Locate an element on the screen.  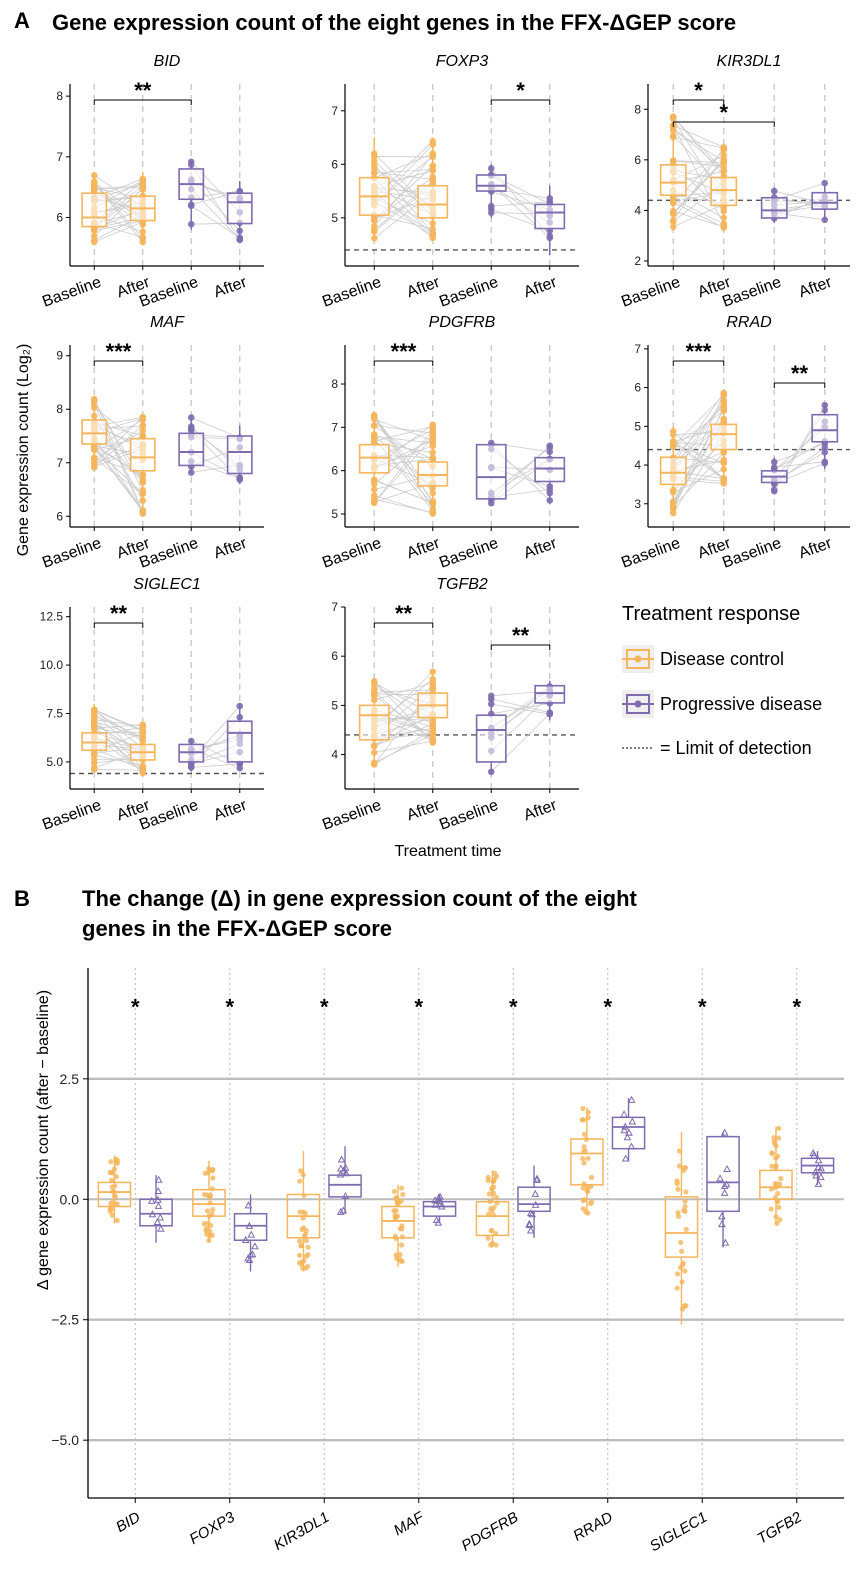
gene-title: FOXP3 is located at coordinates (462, 61).